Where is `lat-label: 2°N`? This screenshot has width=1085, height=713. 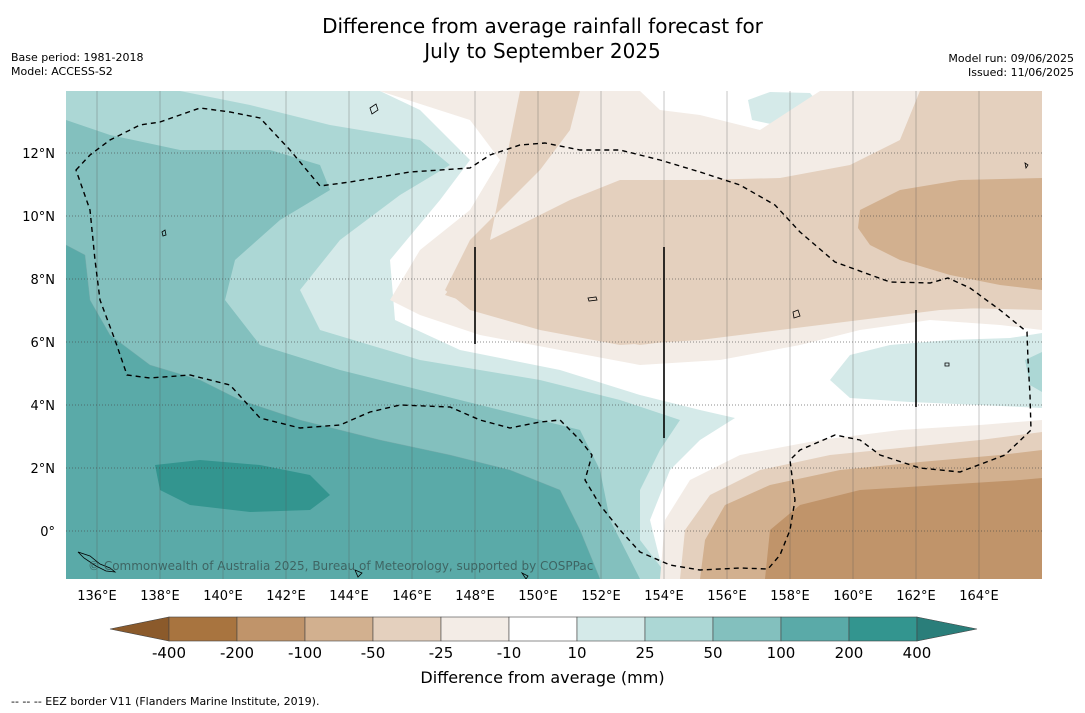
lat-label: 2°N is located at coordinates (43, 469).